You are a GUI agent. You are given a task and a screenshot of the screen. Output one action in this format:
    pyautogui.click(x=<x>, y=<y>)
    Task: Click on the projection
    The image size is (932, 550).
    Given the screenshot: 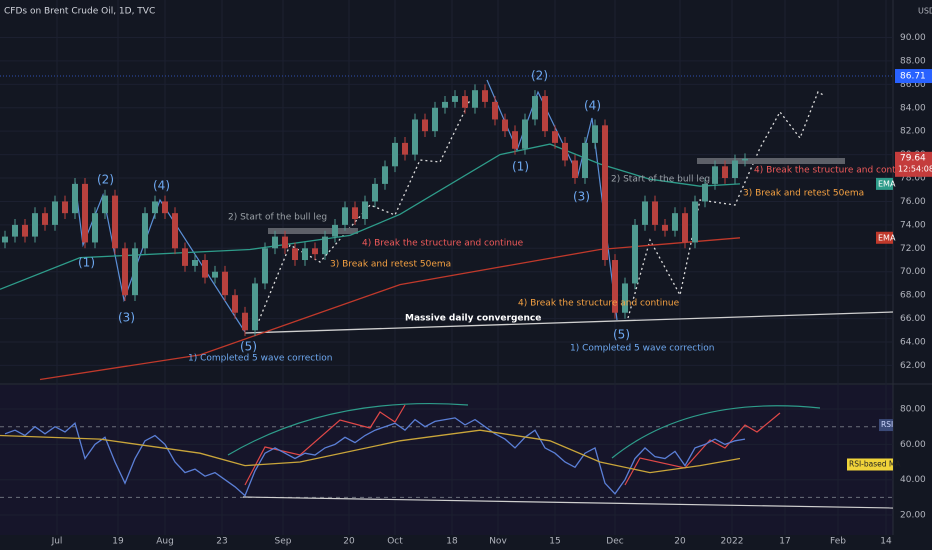 What is the action you would take?
    pyautogui.click(x=362, y=215)
    